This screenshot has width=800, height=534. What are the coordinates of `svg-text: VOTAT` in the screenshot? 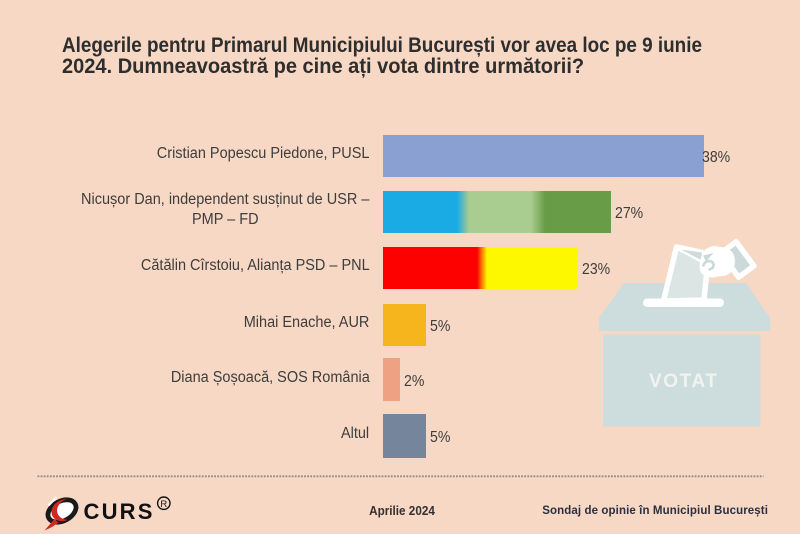 It's located at (684, 381).